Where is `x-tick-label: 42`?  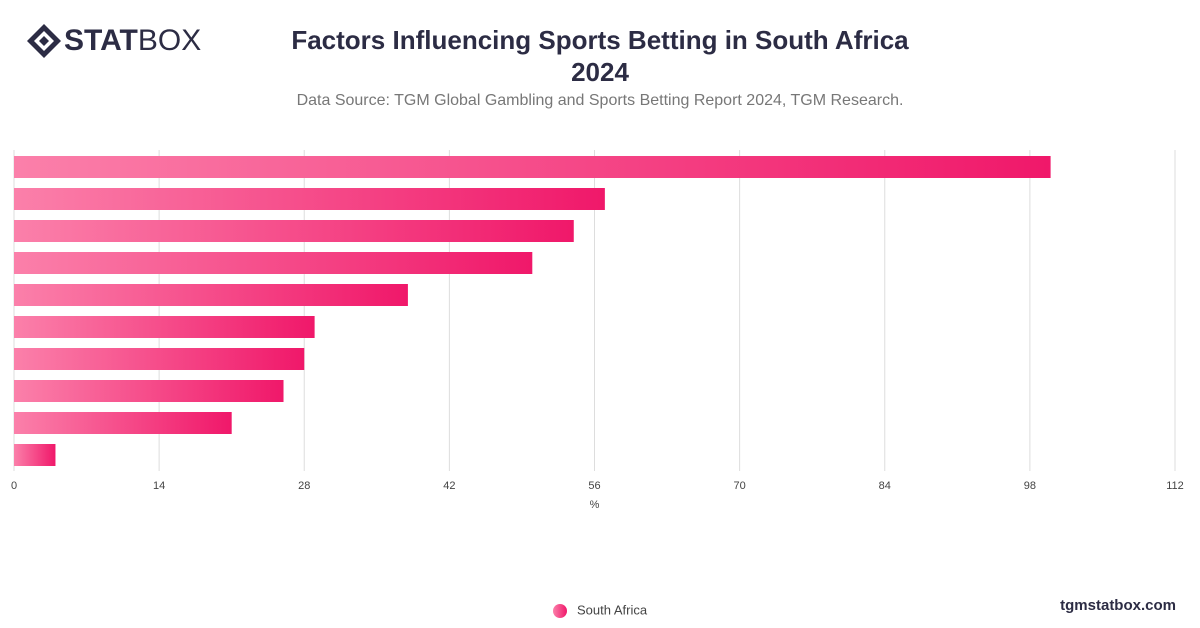 x-tick-label: 42 is located at coordinates (449, 486).